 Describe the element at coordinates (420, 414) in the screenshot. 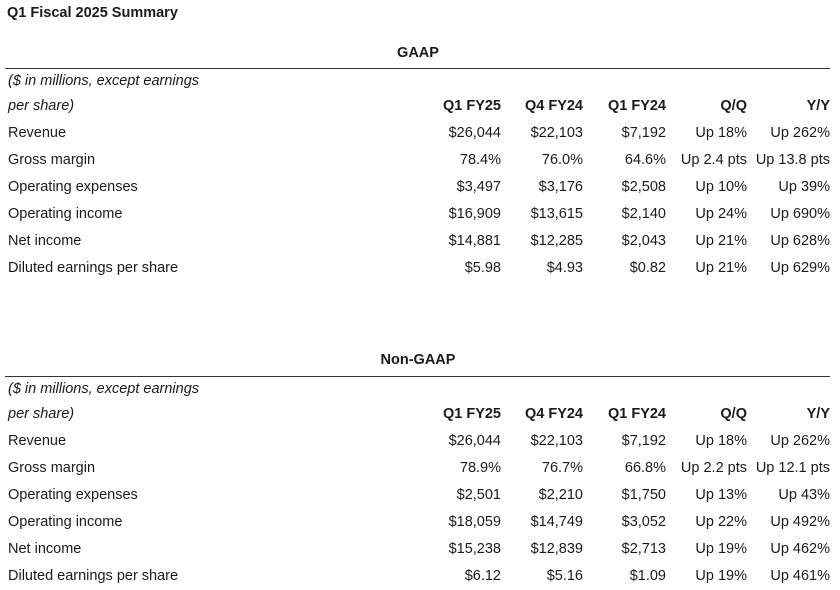

I see `nongaap-column-headers: Q1 FY25 Q4 FY24 Q1 FY24 Q/Q Y/Y` at that location.